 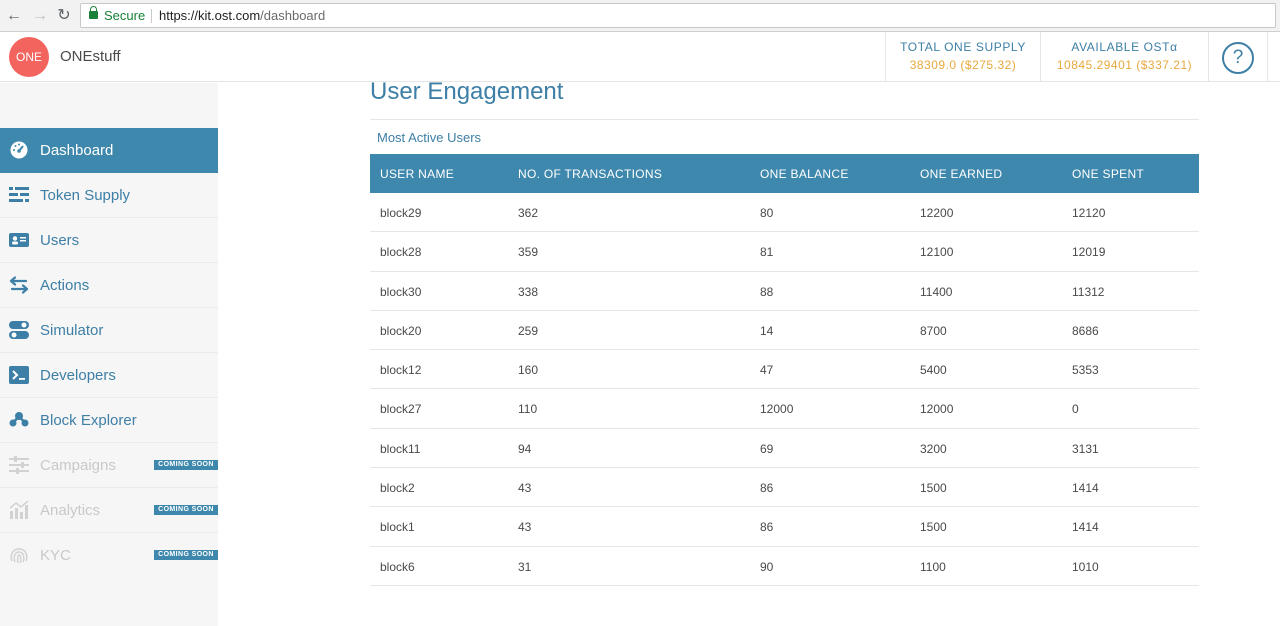 I want to click on table-cell: 69, so click(x=767, y=448).